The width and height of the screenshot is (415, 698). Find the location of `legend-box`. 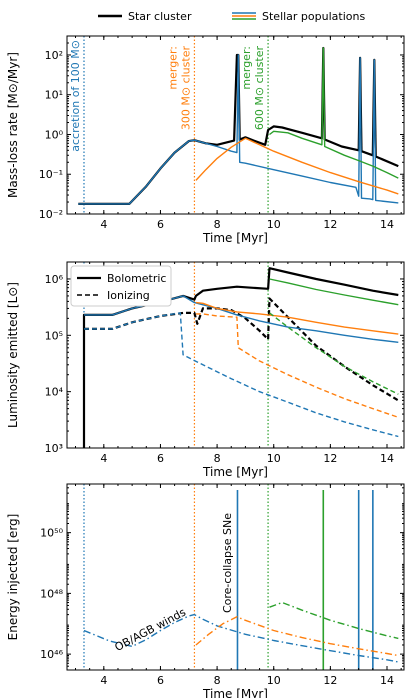

legend-box is located at coordinates (121, 286).